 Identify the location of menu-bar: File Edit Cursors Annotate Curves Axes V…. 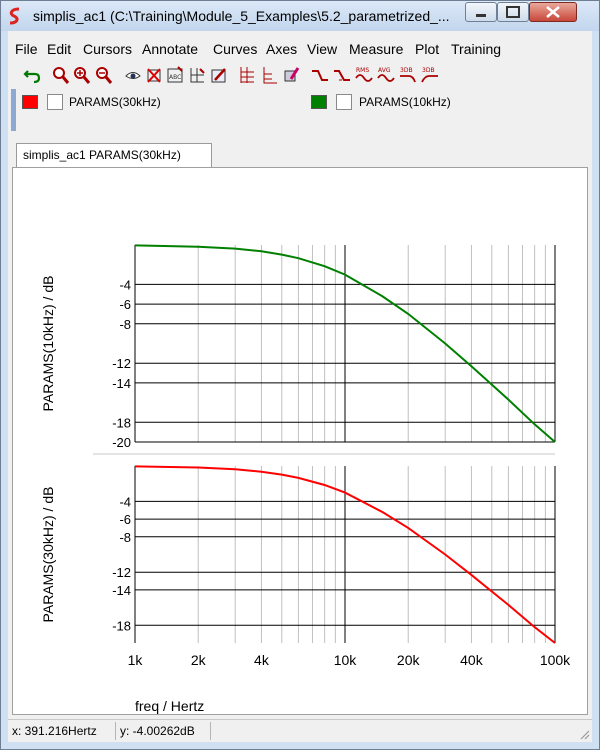
(300, 44).